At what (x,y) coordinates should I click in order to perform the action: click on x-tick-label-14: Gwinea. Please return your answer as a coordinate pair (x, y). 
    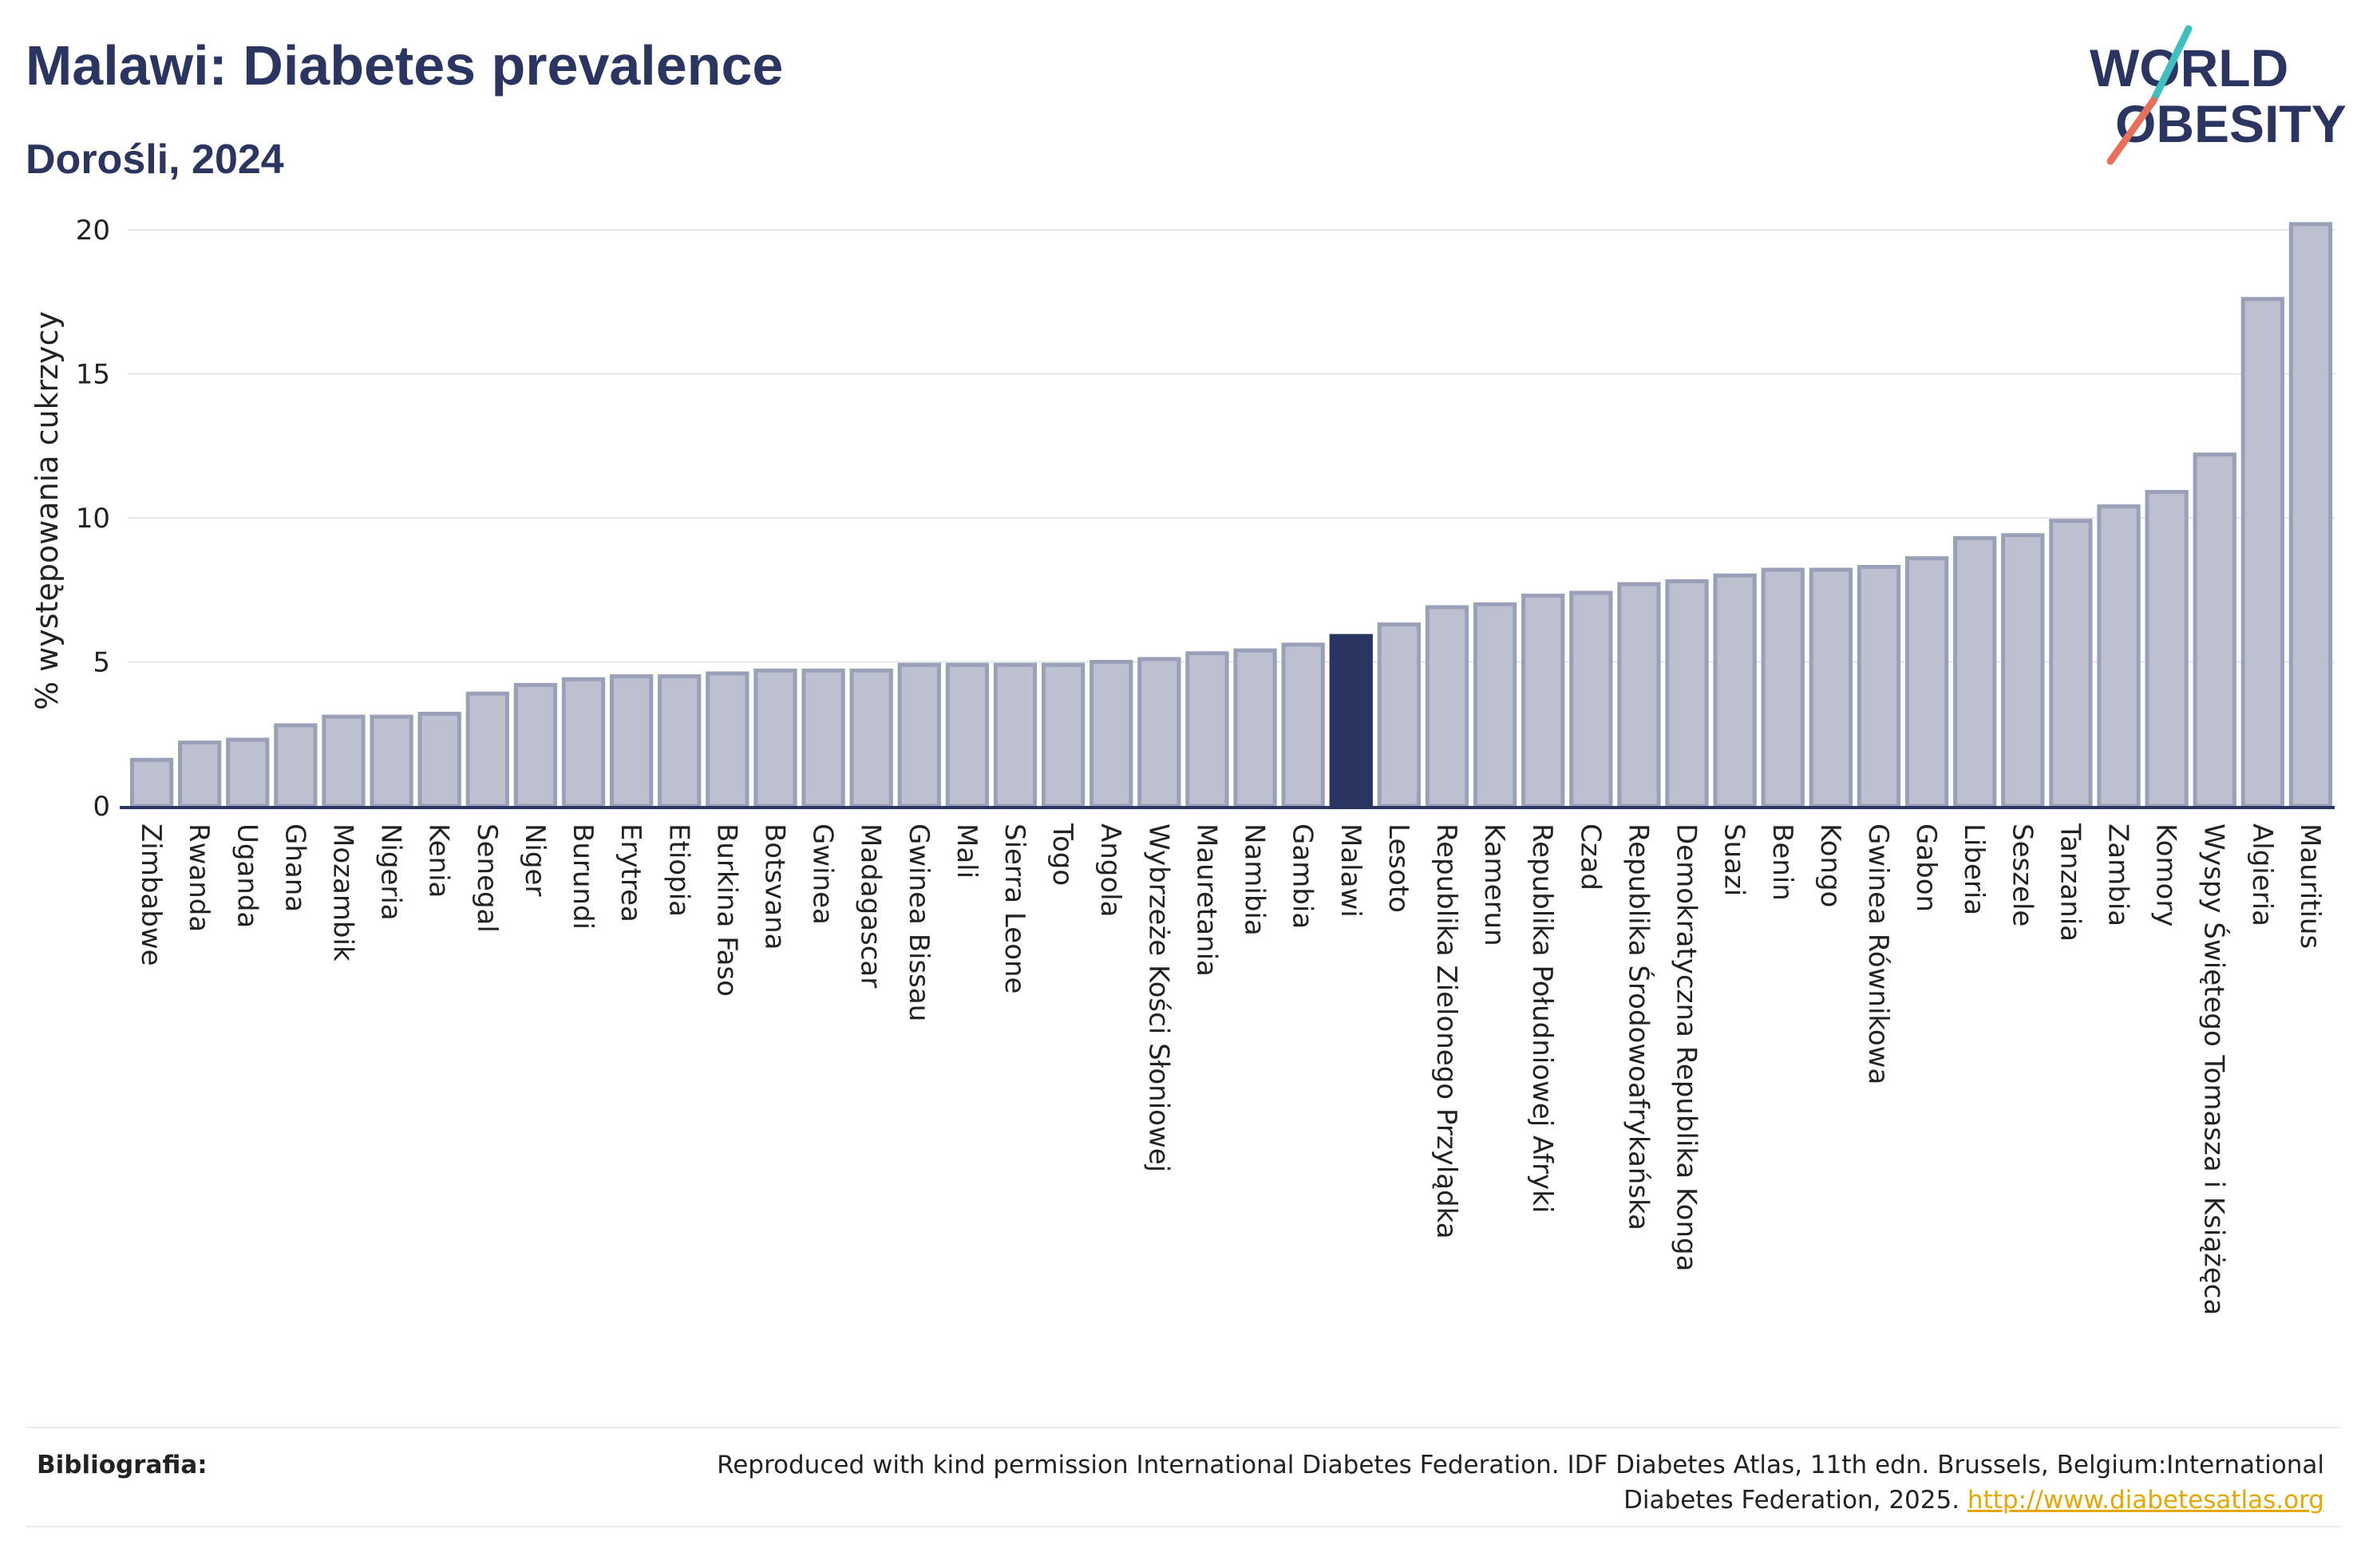
    Looking at the image, I should click on (823, 874).